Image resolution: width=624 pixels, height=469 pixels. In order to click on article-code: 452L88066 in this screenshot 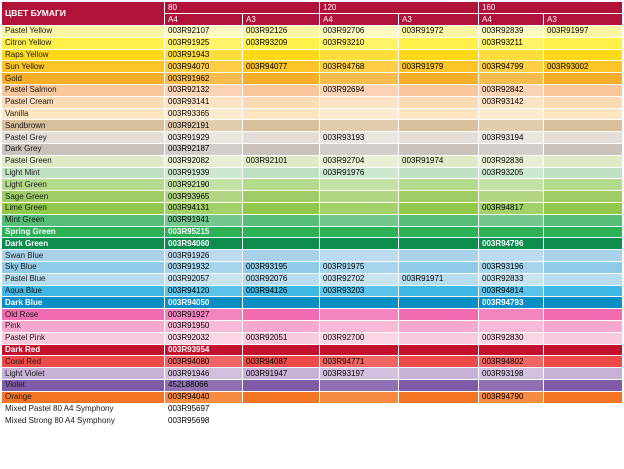, I will do `click(203, 385)`.